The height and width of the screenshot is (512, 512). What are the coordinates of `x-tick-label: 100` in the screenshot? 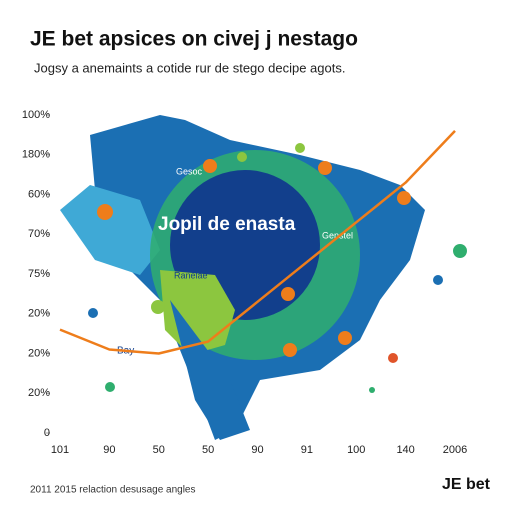 It's located at (356, 450).